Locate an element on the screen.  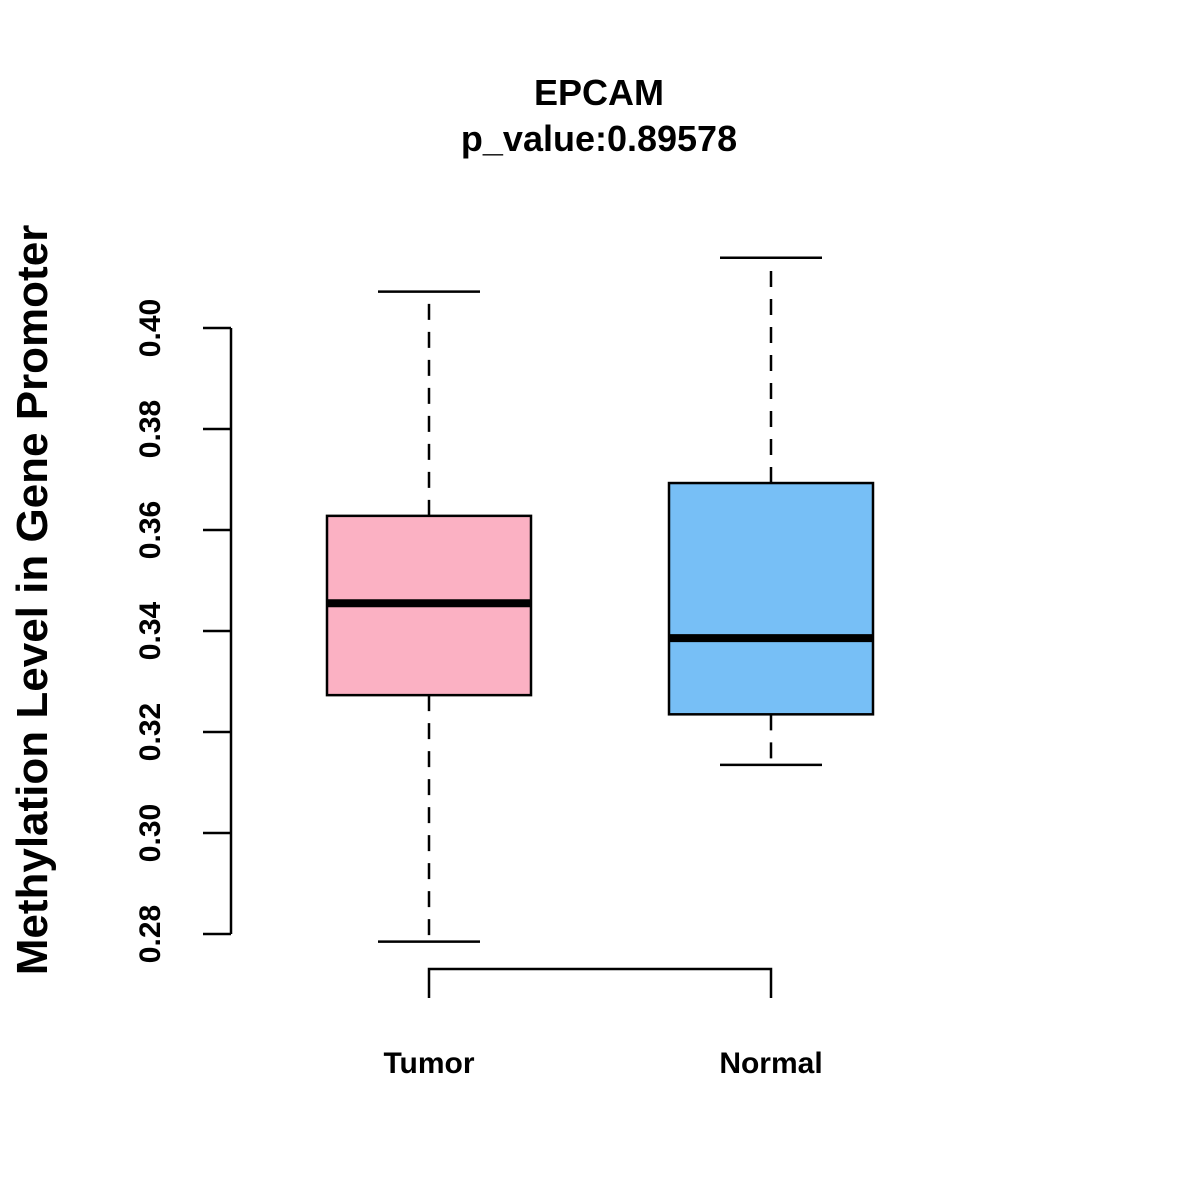
box-tumor is located at coordinates (429, 616).